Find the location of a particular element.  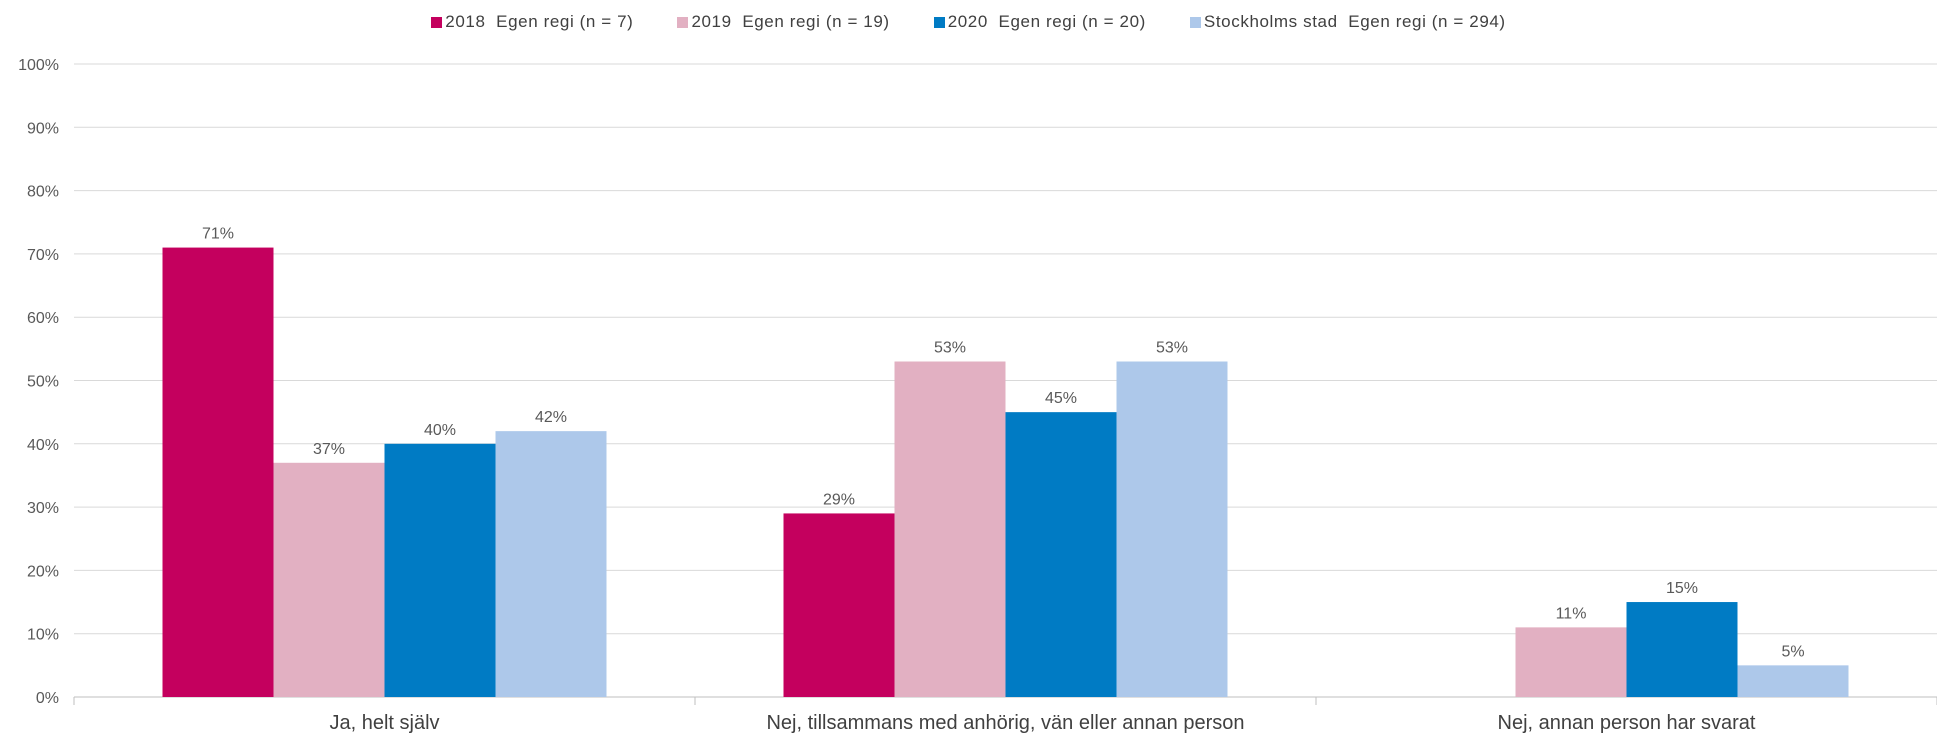

data-label: 40% is located at coordinates (440, 430).